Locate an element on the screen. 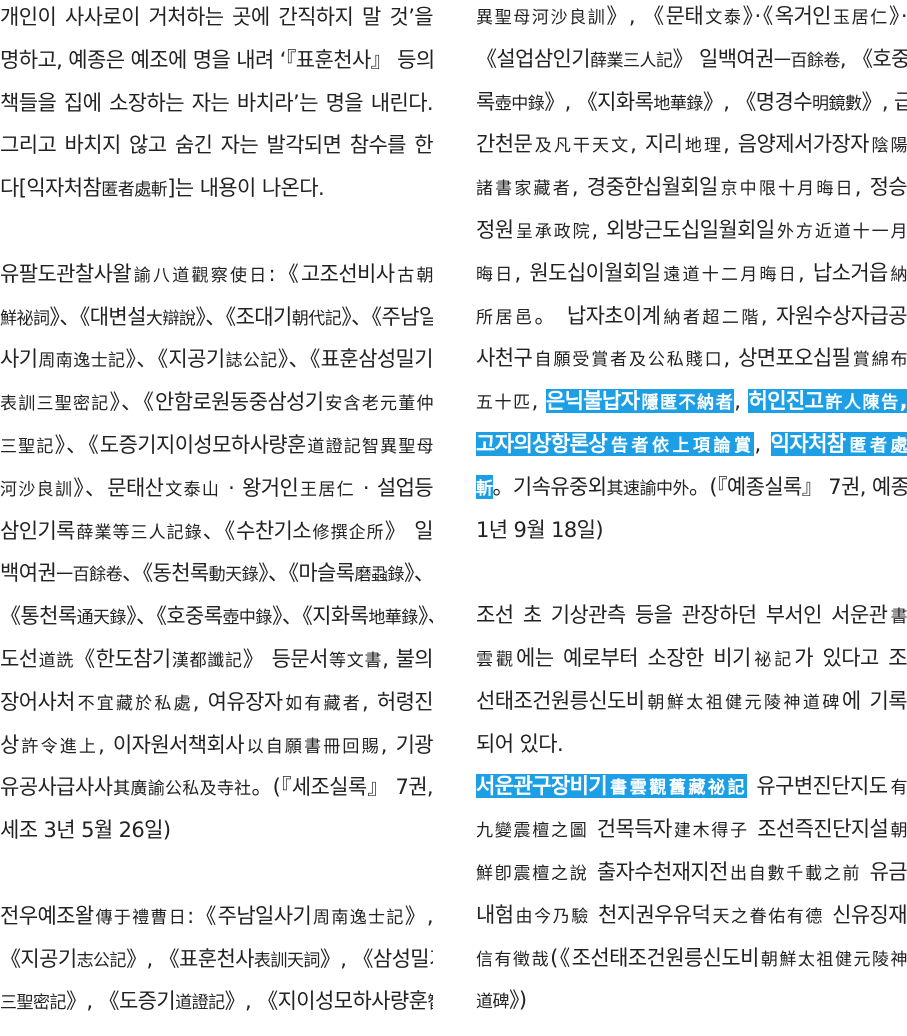  text-line: 諸書家藏者, 경중한십월회일京中限十月晦日, 정승 is located at coordinates (691, 187).